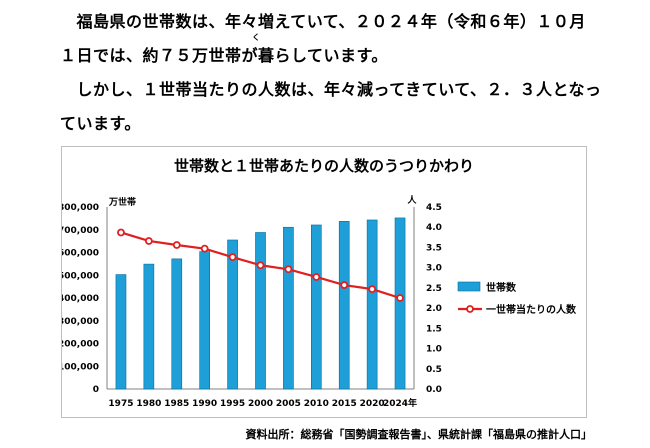  What do you see at coordinates (80, 231) in the screenshot?
I see `left-tick-label: 700,000` at bounding box center [80, 231].